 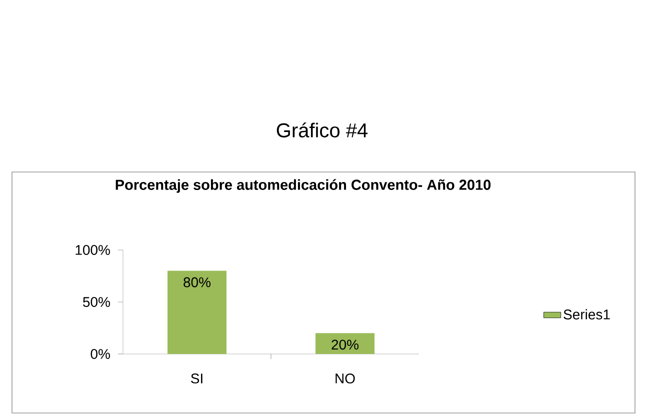 I want to click on data-label: 80%, so click(x=197, y=282).